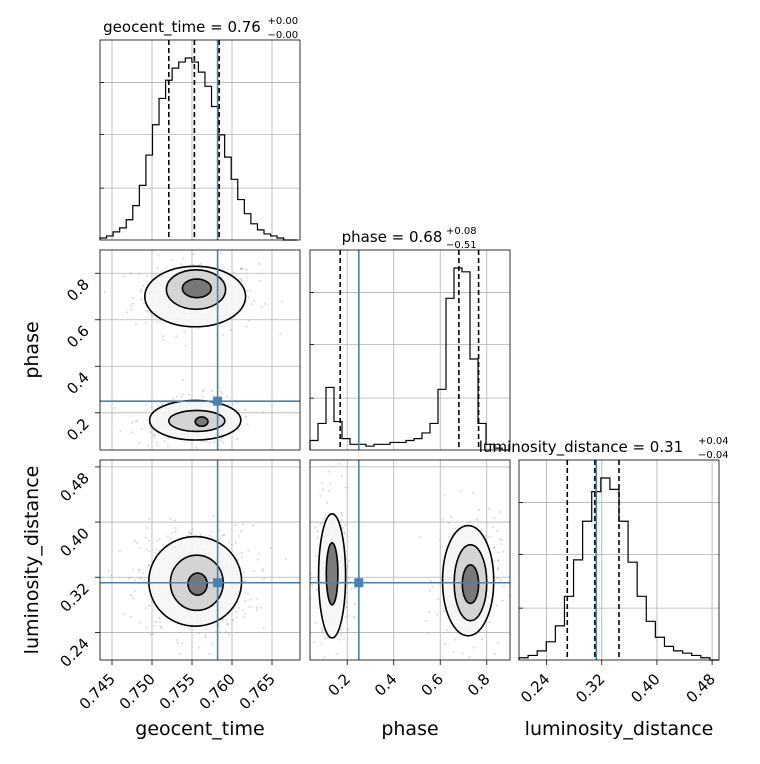  Describe the element at coordinates (409, 238) in the screenshot. I see `panel-title-phase: phase = 0.68 +0.08 −0.51` at that location.